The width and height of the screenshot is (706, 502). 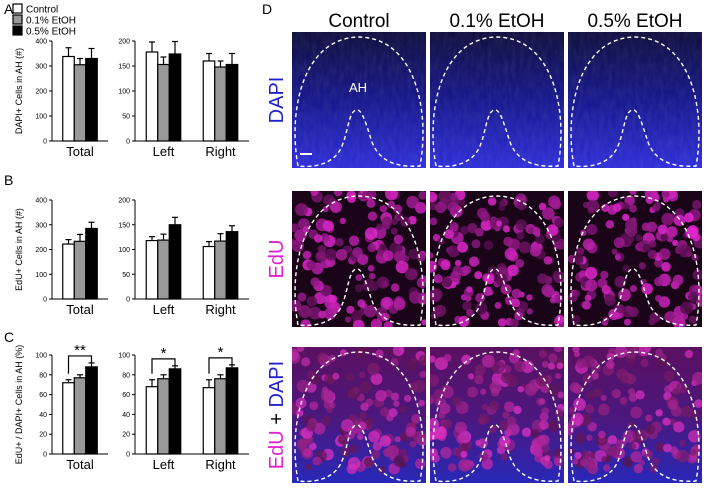 I want to click on y-tick-label: 40, so click(x=126, y=415).